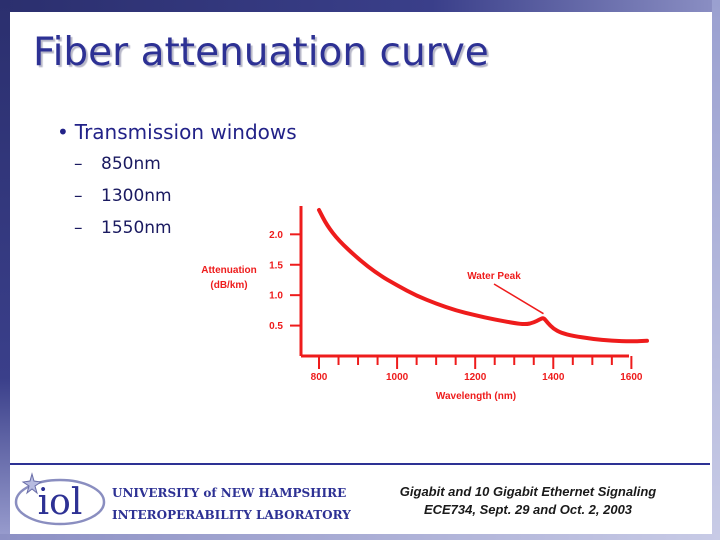  I want to click on iol-logo: iol, so click(62, 498).